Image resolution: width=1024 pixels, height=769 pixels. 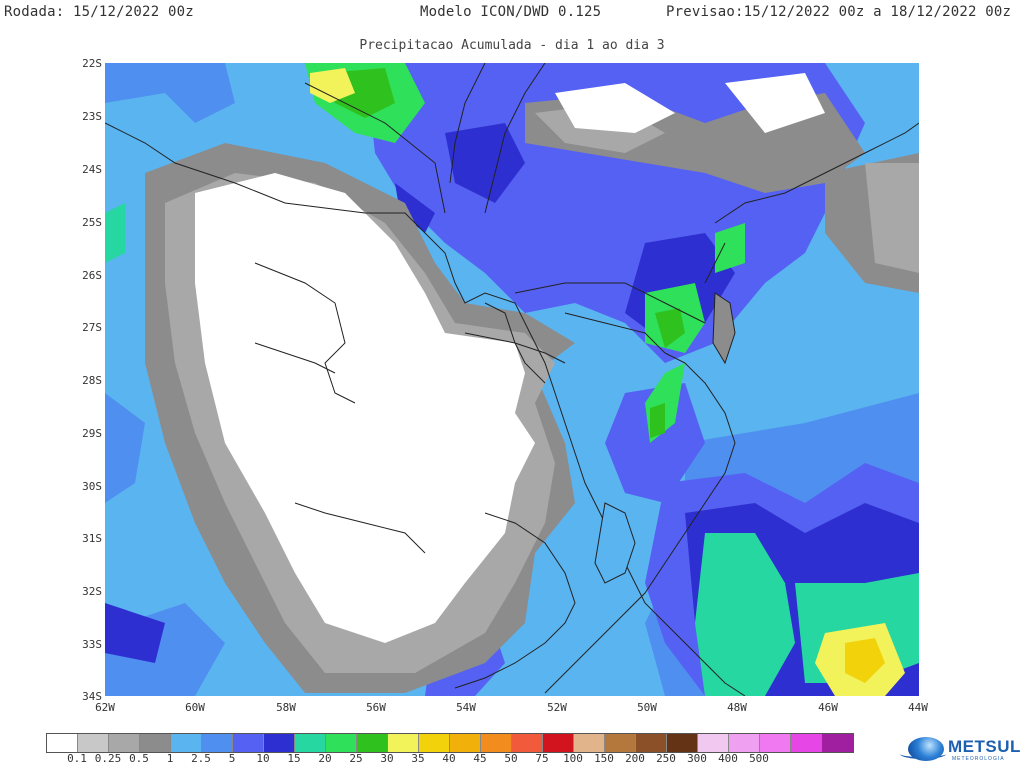 What do you see at coordinates (325, 758) in the screenshot?
I see `legend-label: 20` at bounding box center [325, 758].